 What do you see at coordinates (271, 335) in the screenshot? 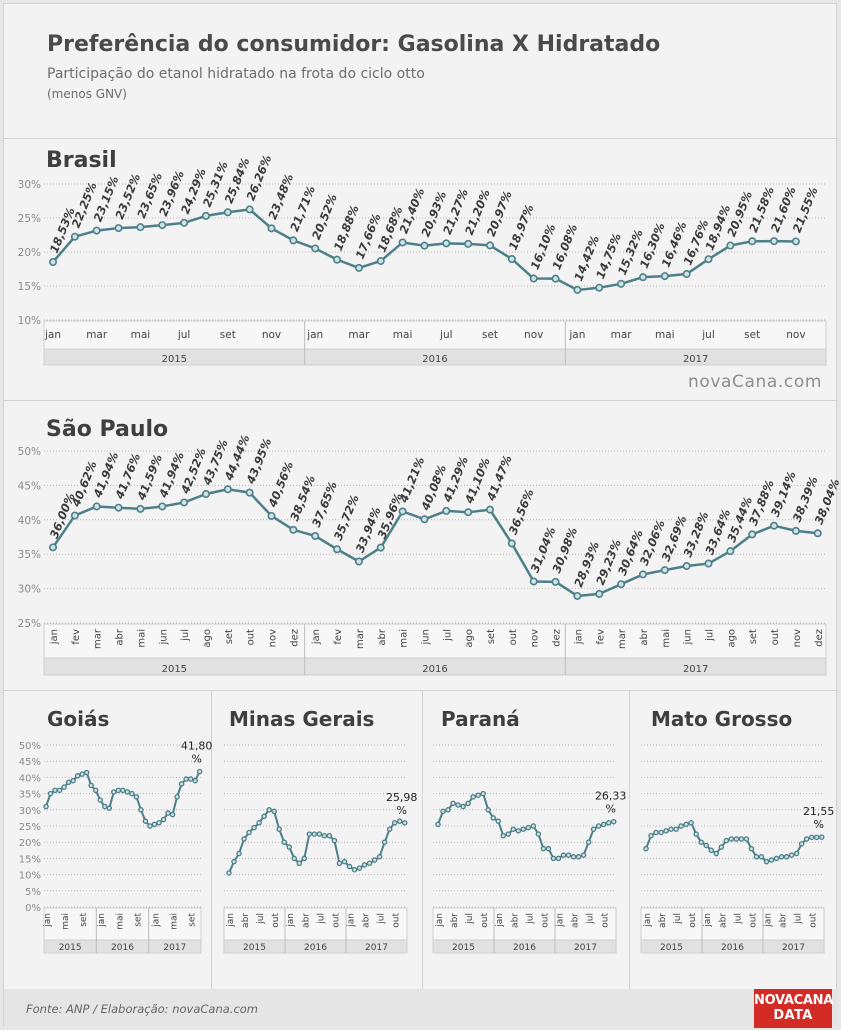
I see `x-tick-label: nov` at bounding box center [271, 335].